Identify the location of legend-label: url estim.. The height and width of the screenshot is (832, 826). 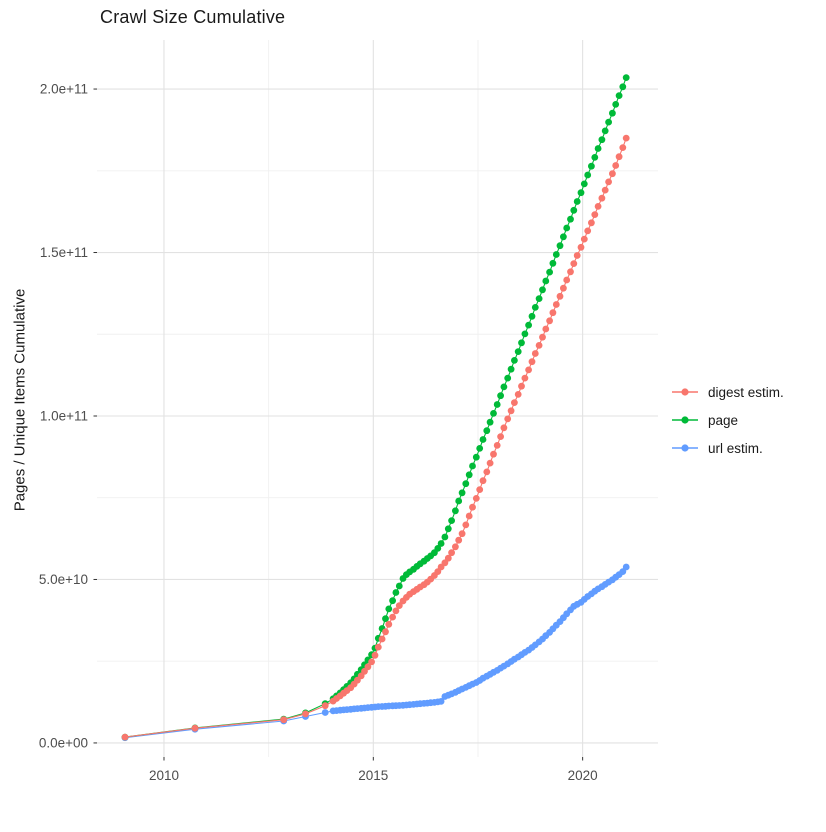
(735, 448).